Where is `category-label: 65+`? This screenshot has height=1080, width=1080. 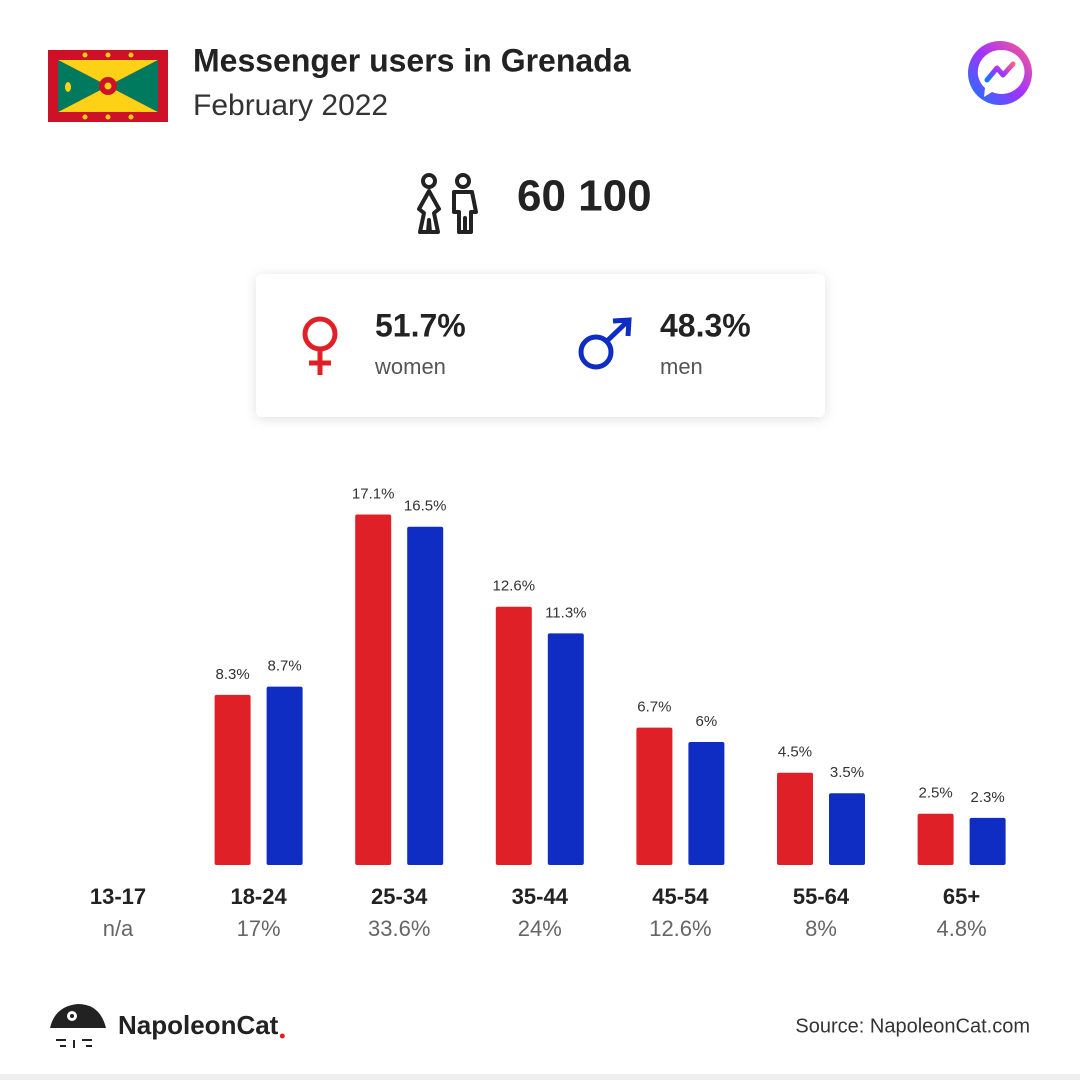 category-label: 65+ is located at coordinates (961, 896).